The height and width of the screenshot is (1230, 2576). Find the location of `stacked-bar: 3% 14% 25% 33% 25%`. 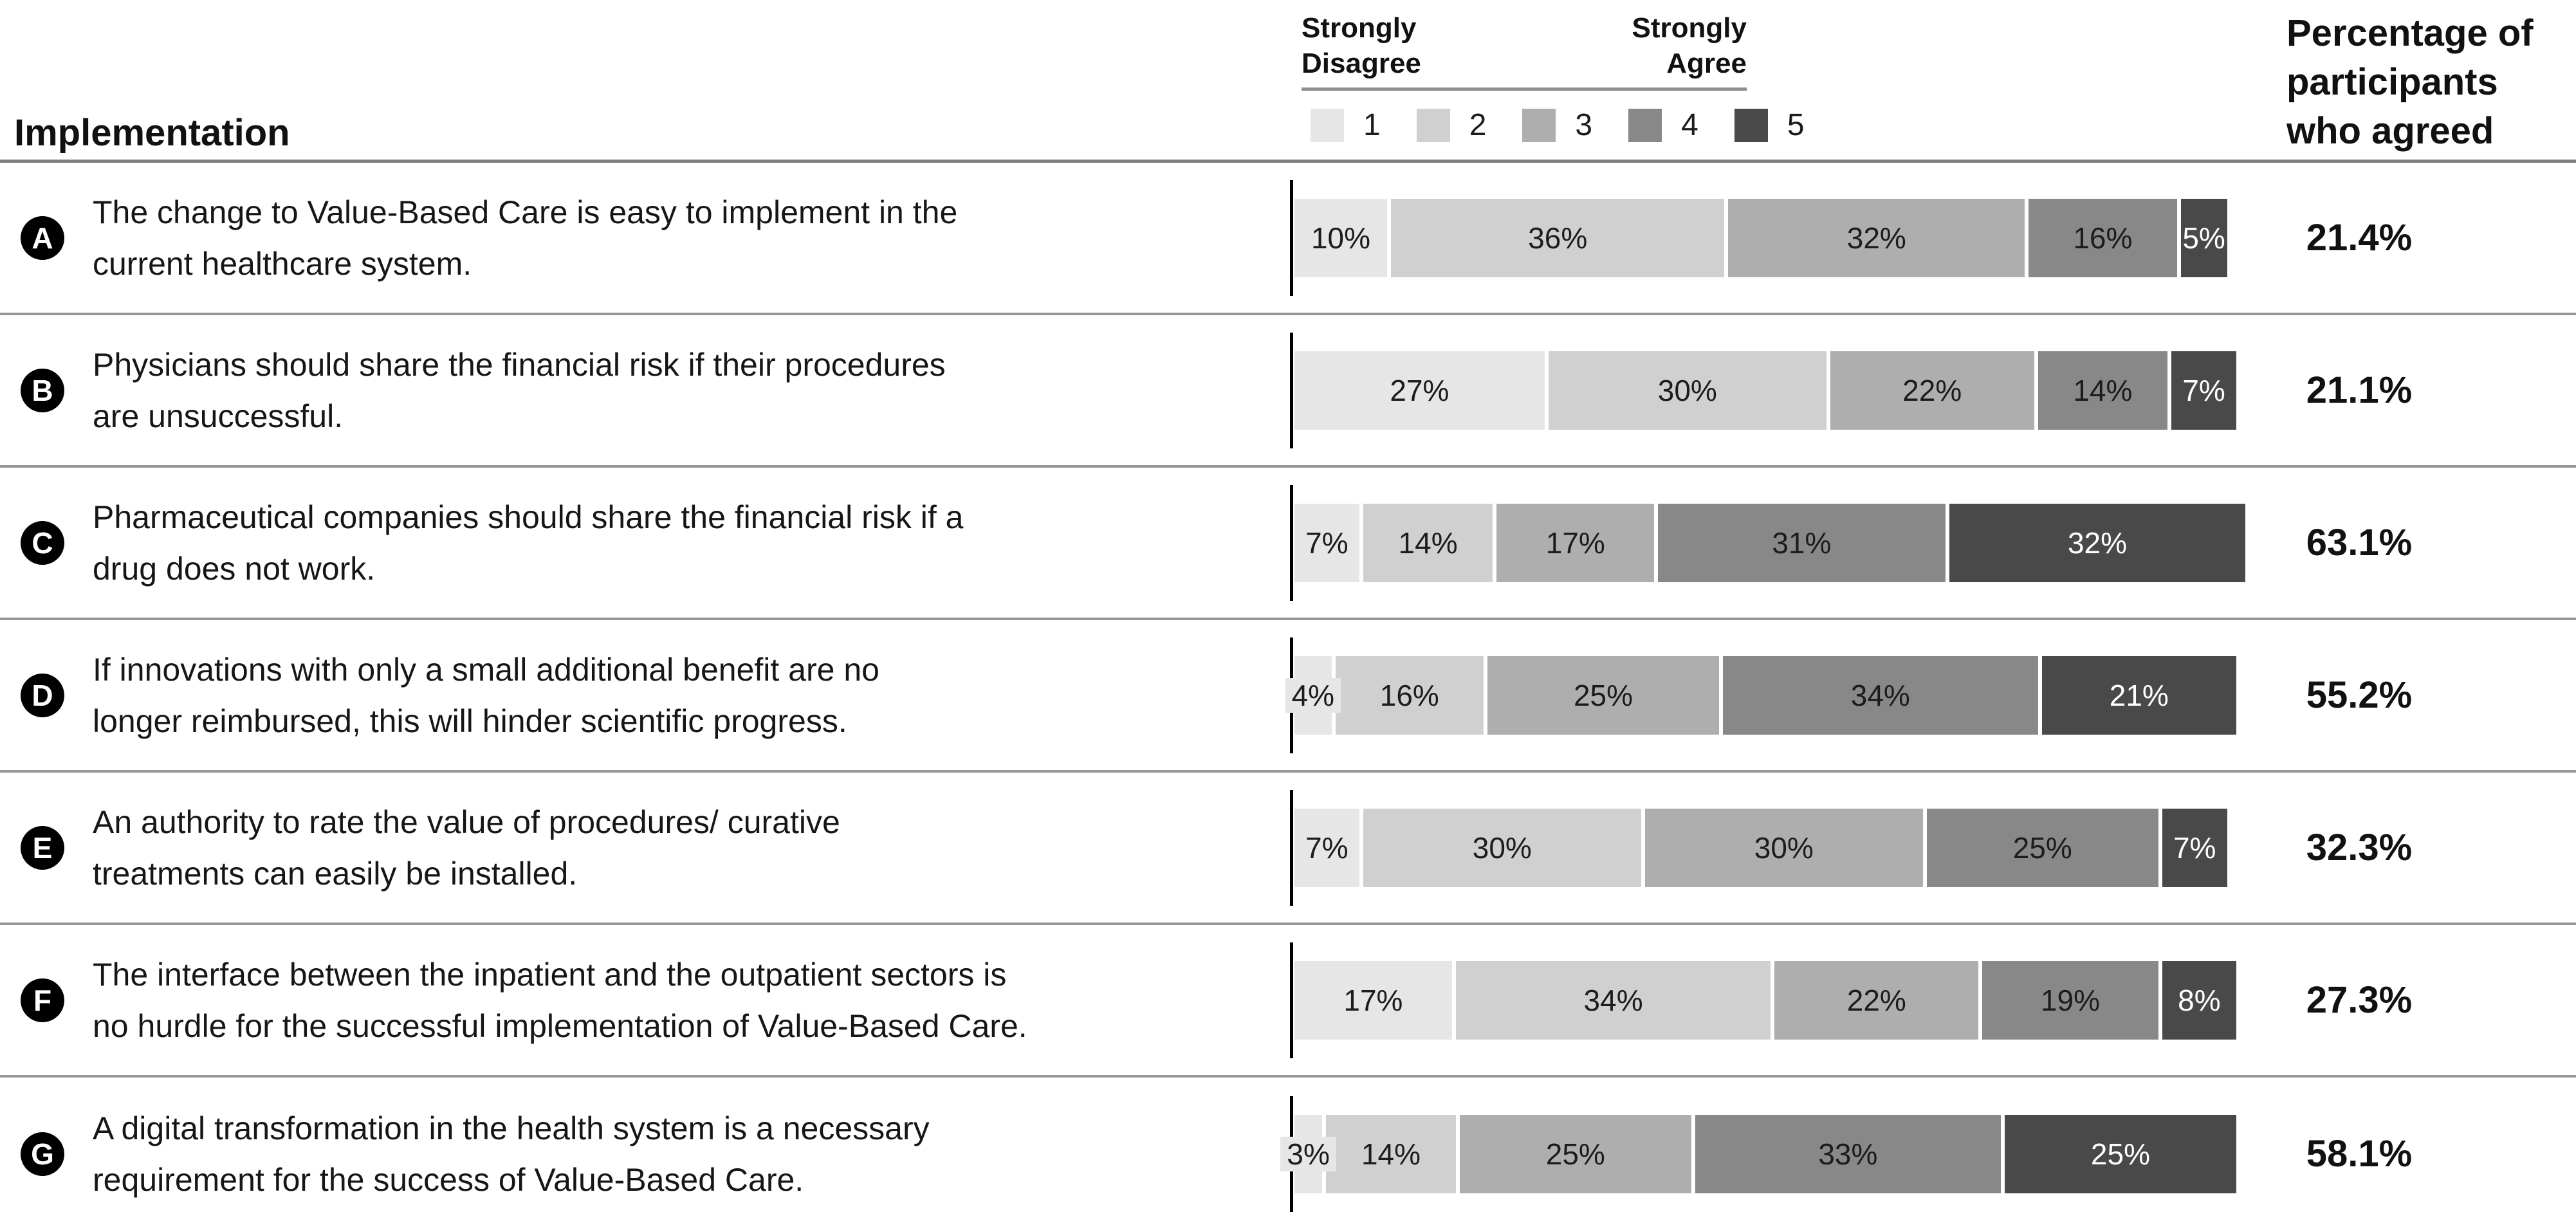

stacked-bar: 3% 14% 25% 33% 25% is located at coordinates (1758, 1153).